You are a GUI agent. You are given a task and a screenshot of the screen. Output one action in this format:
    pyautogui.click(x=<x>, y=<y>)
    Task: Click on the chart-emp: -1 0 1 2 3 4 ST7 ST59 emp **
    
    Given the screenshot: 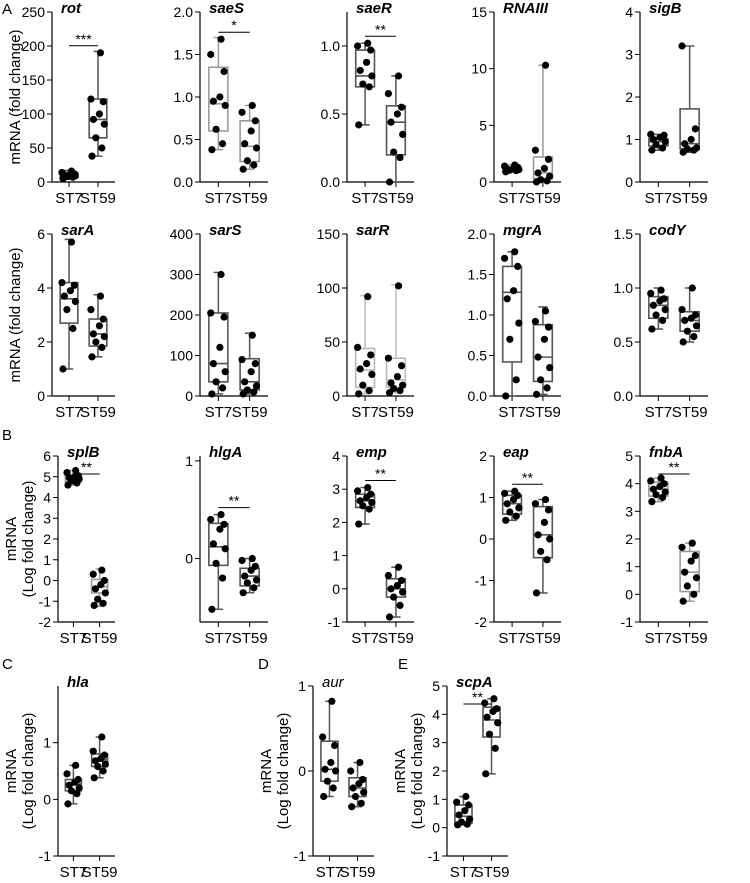 What is the action you would take?
    pyautogui.click(x=371, y=545)
    